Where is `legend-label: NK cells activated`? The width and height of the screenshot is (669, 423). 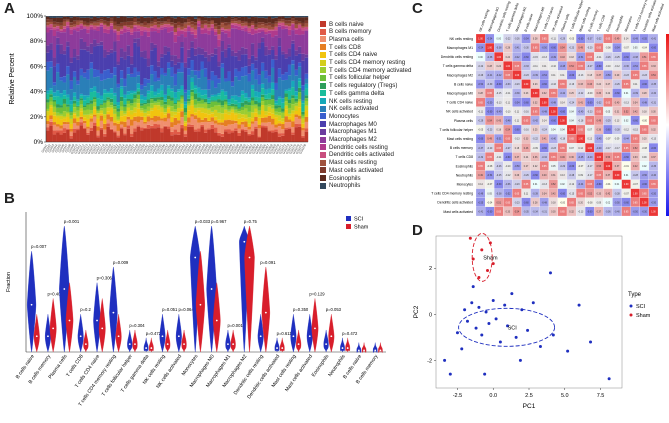 legend-label: NK cells activated is located at coordinates (354, 109).